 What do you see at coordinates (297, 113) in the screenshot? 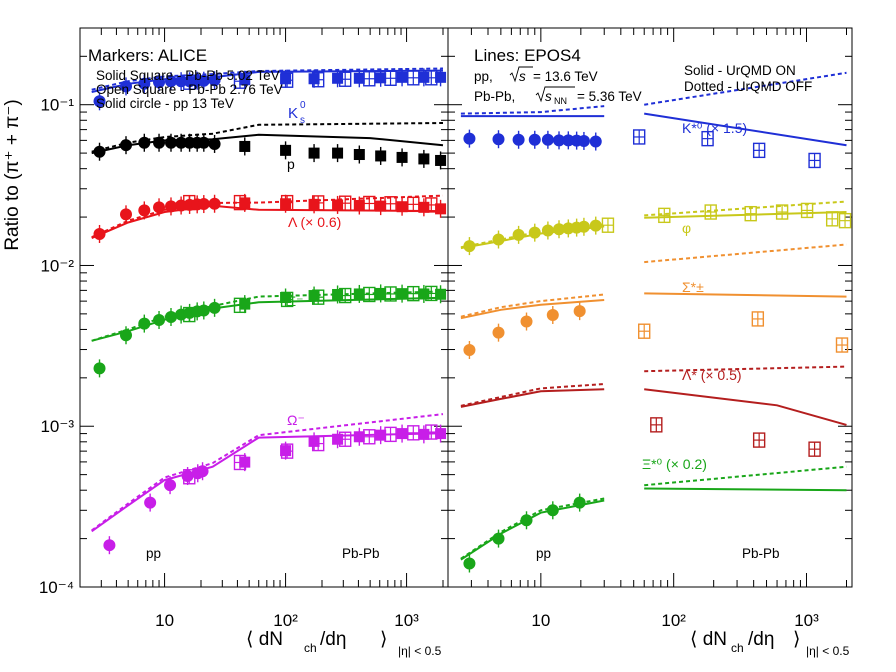
I see `label-ks0: K 0 s` at bounding box center [297, 113].